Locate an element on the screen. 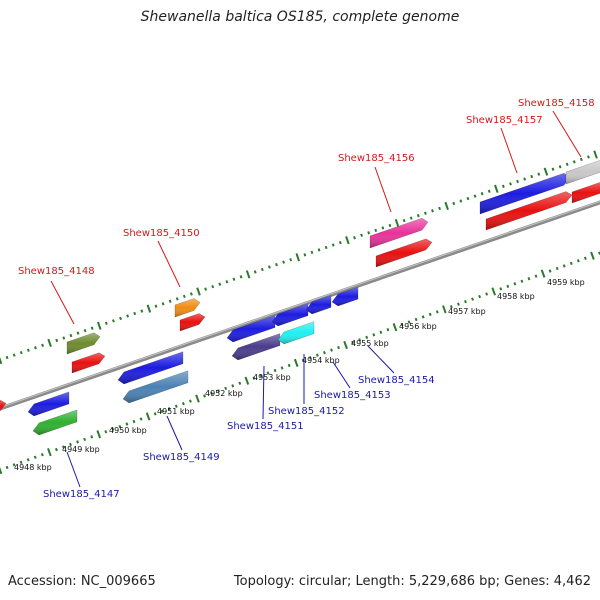  shew185_4158-leader is located at coordinates (567, 134).